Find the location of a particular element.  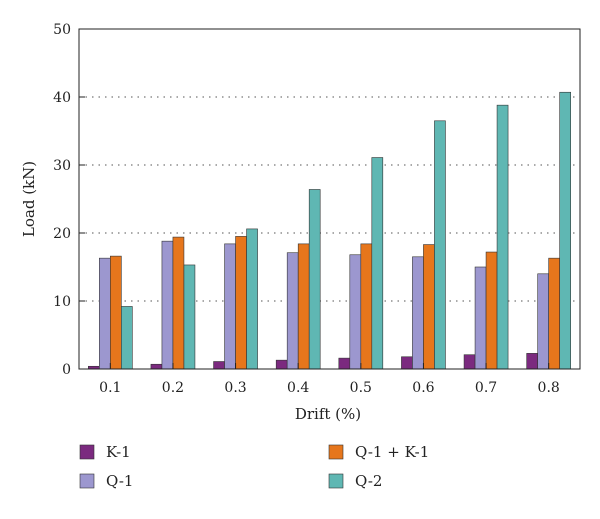

bar-k-1-0.5 is located at coordinates (344, 363).